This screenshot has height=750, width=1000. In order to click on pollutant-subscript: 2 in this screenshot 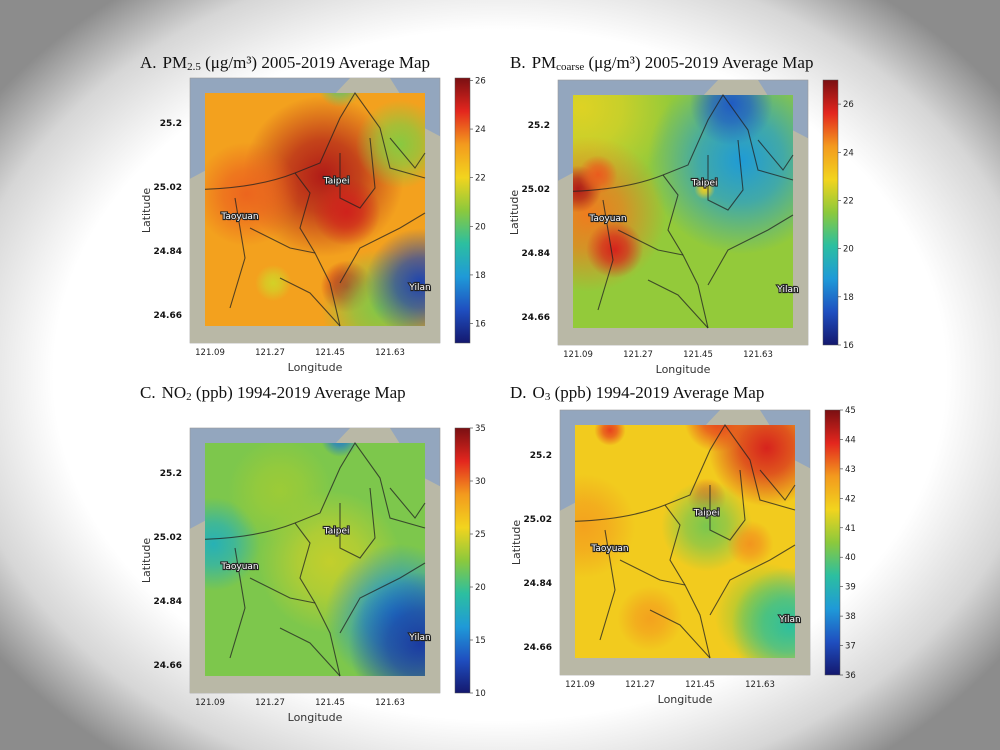, I will do `click(189, 397)`.